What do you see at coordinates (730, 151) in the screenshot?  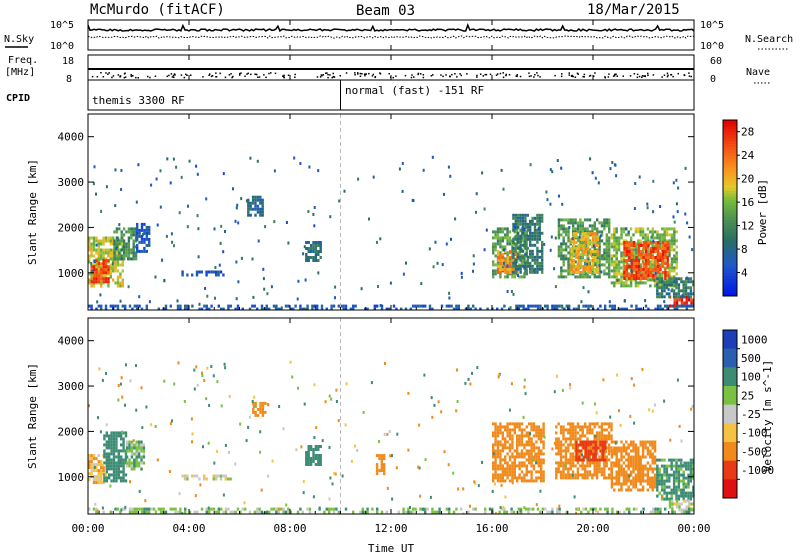 I see `power-colorbar-segment` at bounding box center [730, 151].